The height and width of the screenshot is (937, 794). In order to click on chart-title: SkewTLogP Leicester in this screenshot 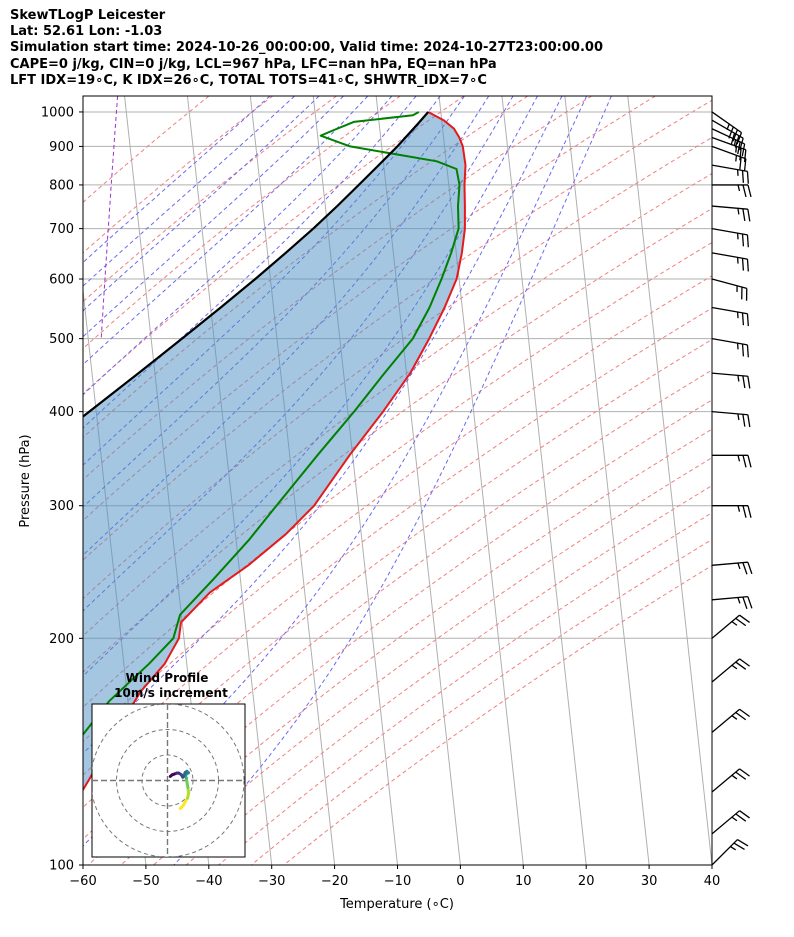, I will do `click(88, 15)`.